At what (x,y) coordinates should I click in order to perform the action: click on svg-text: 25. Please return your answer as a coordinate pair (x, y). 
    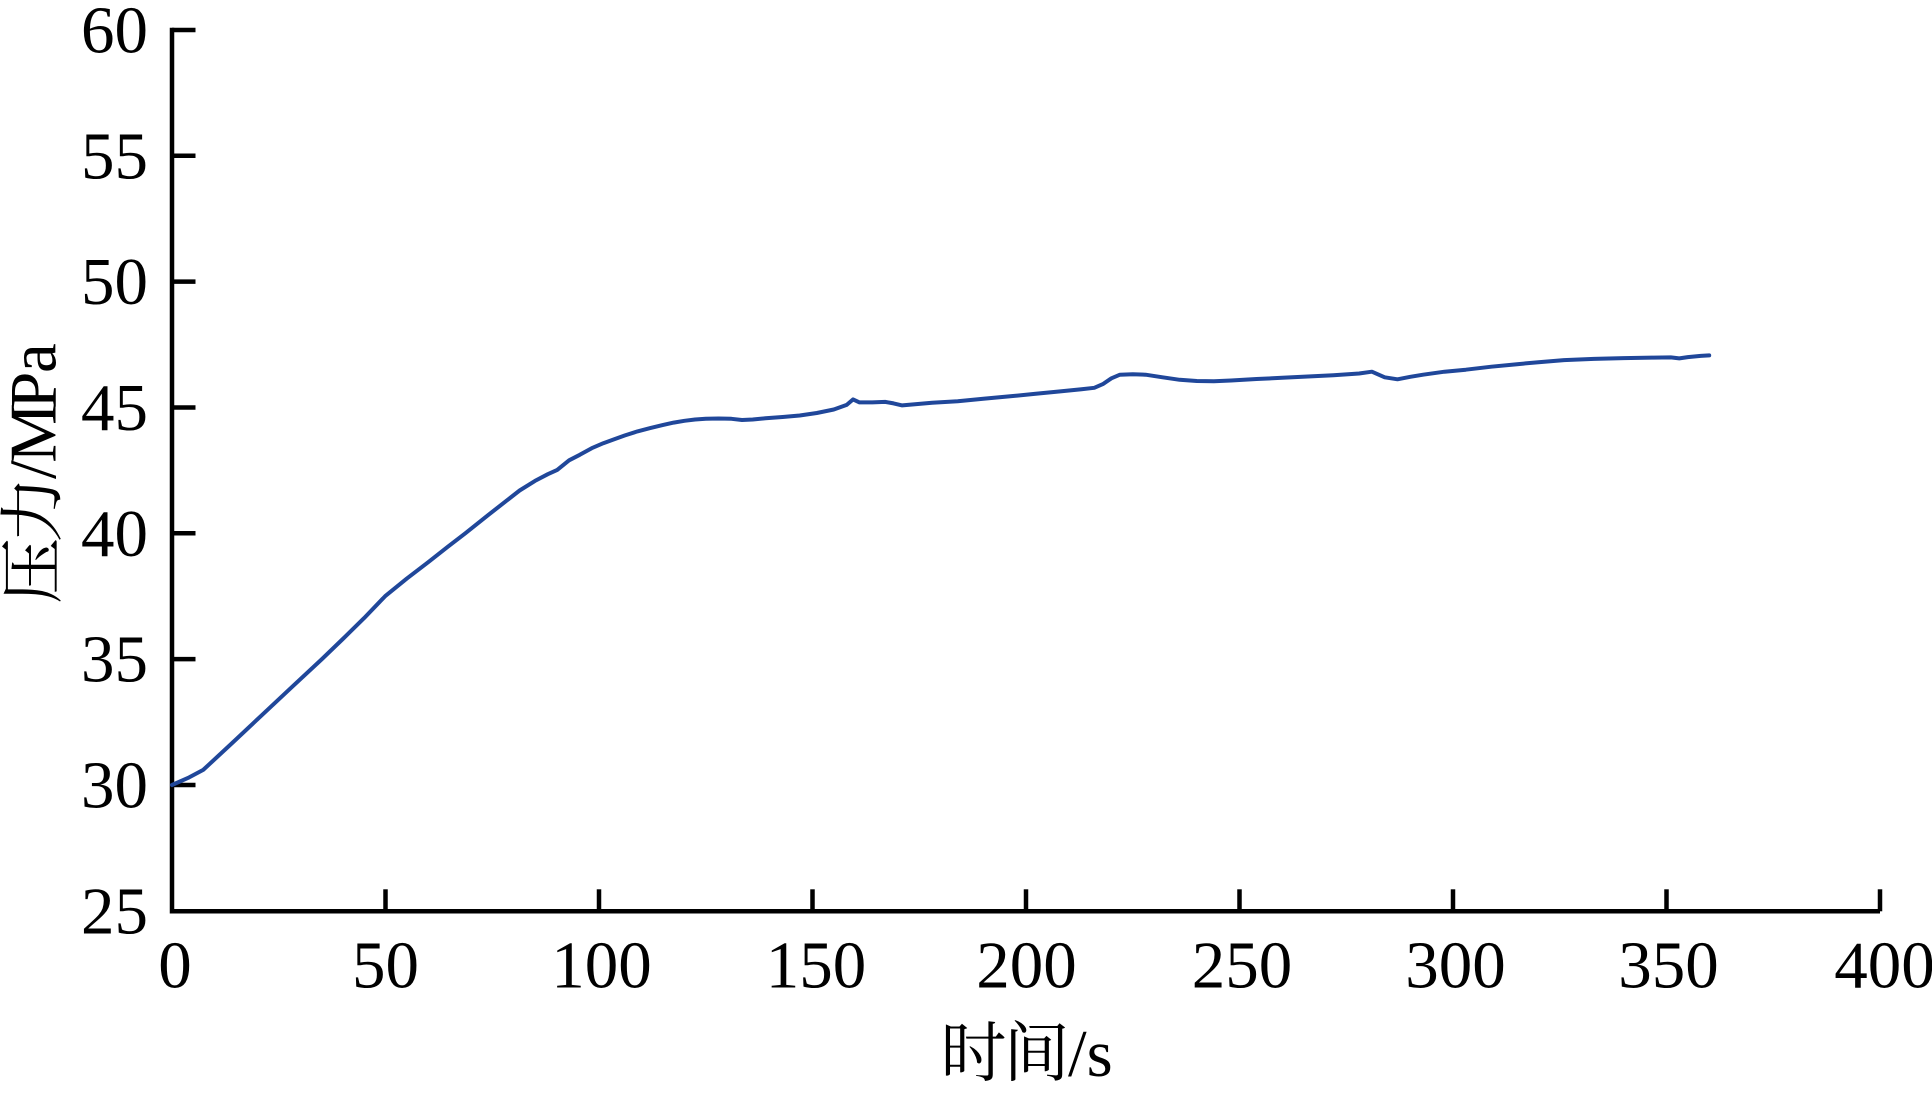
    Looking at the image, I should click on (114, 911).